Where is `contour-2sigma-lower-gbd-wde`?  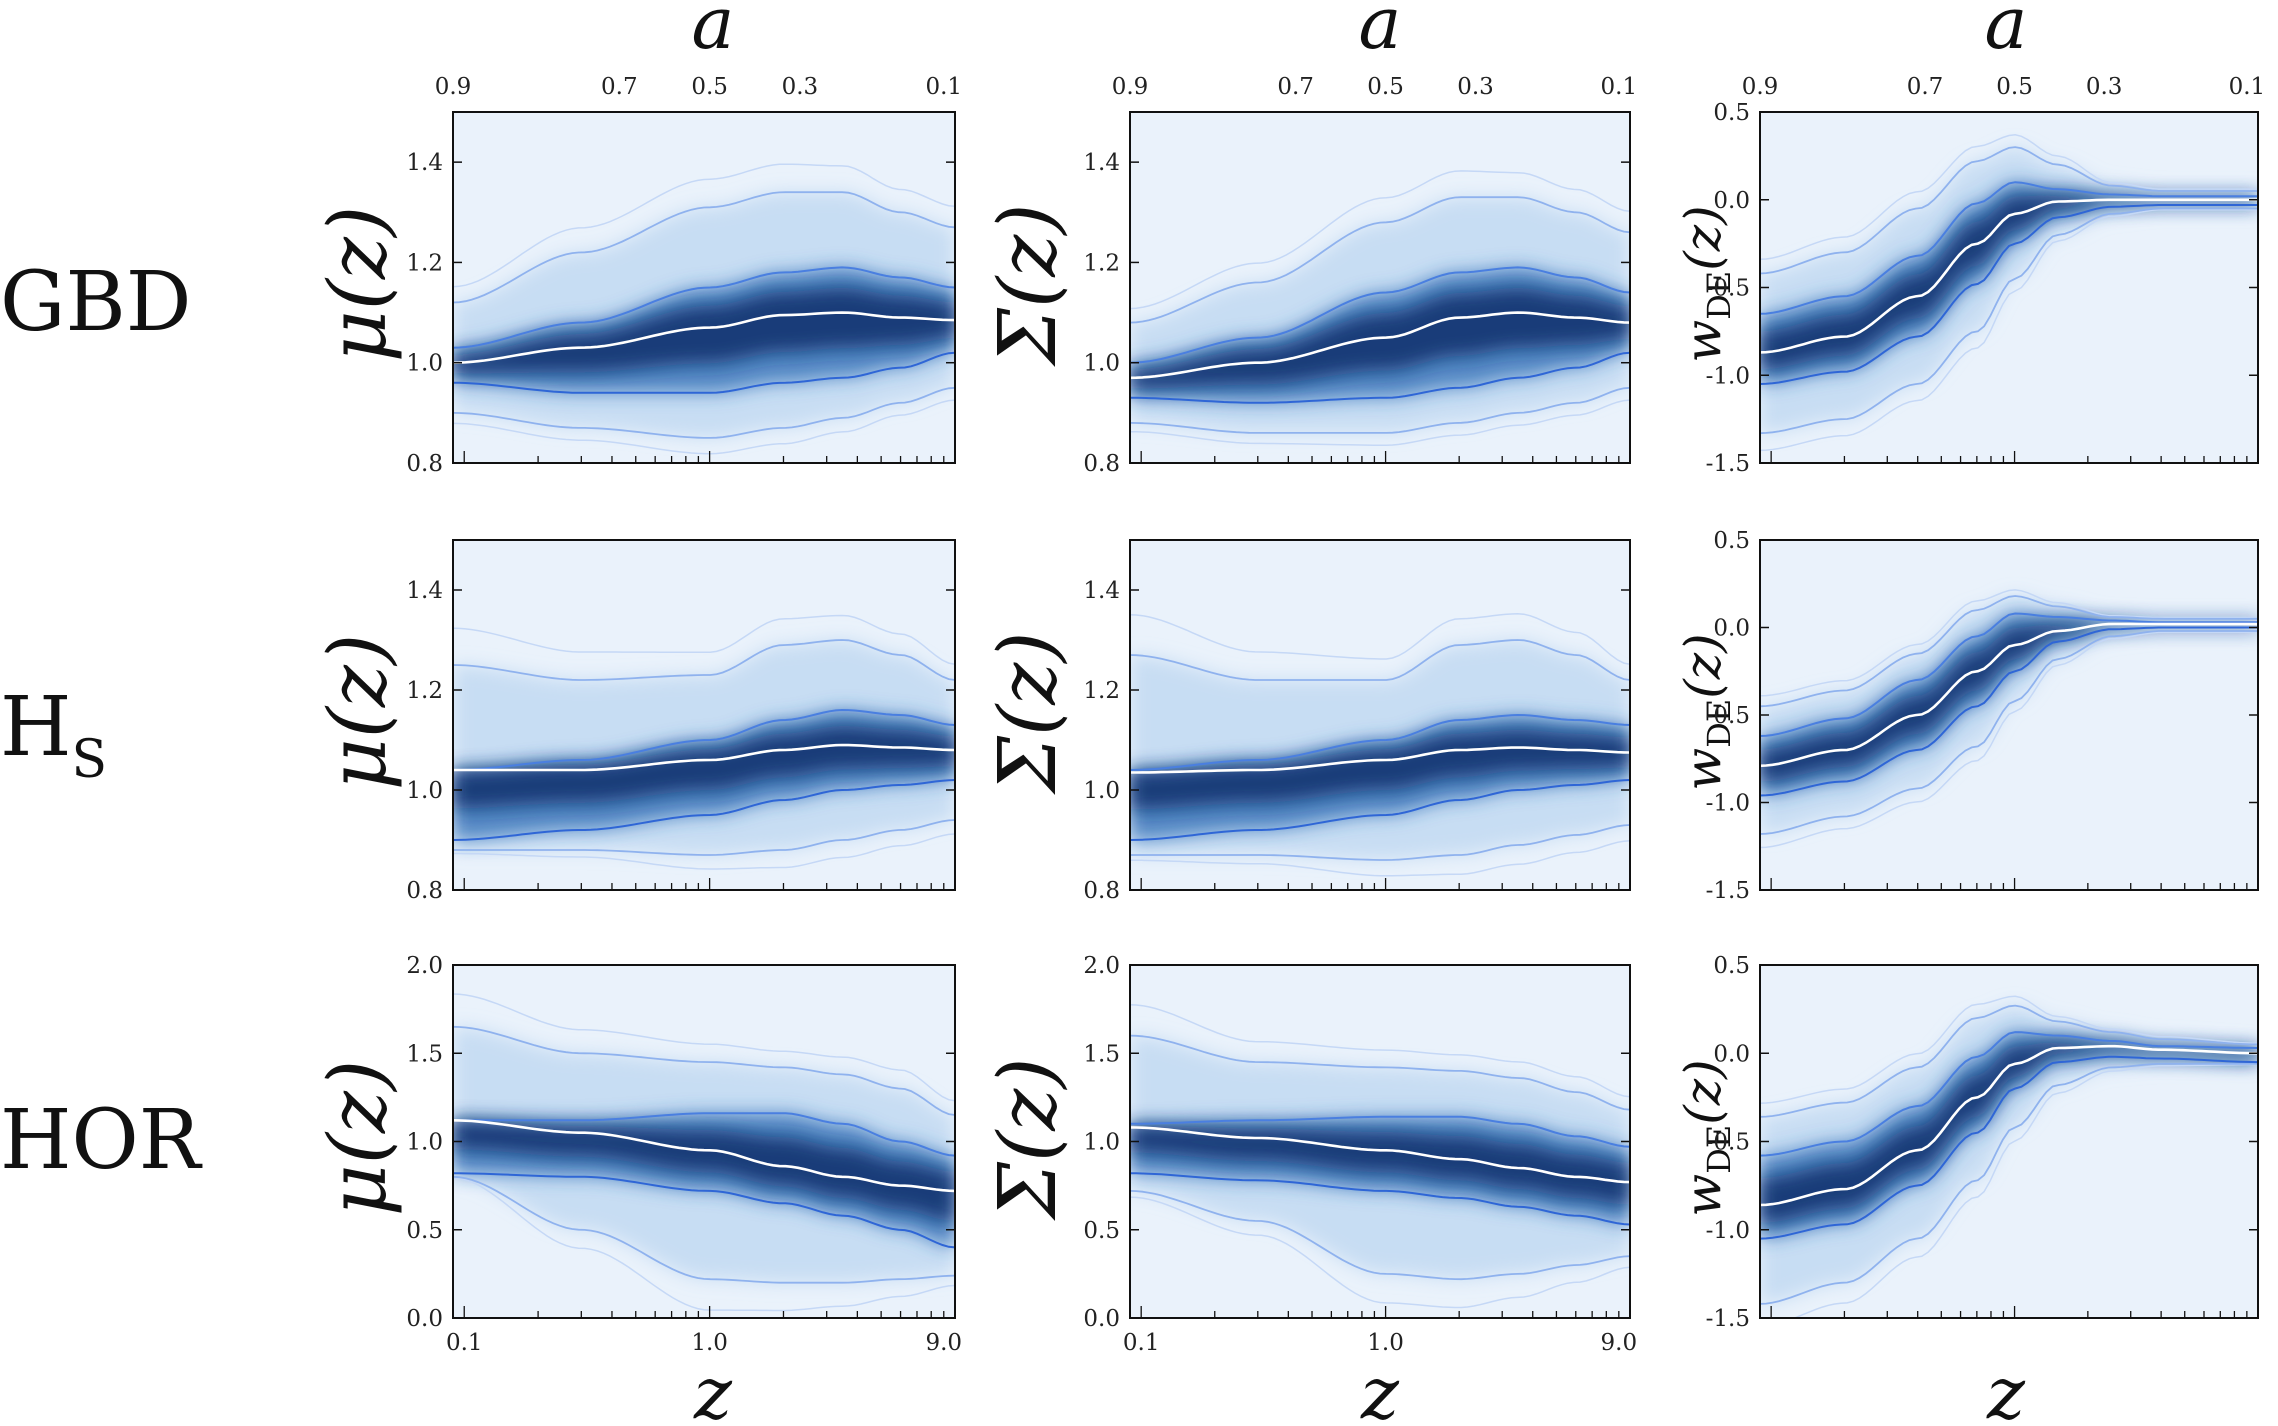
contour-2sigma-lower-gbd-wde is located at coordinates (2009, 321).